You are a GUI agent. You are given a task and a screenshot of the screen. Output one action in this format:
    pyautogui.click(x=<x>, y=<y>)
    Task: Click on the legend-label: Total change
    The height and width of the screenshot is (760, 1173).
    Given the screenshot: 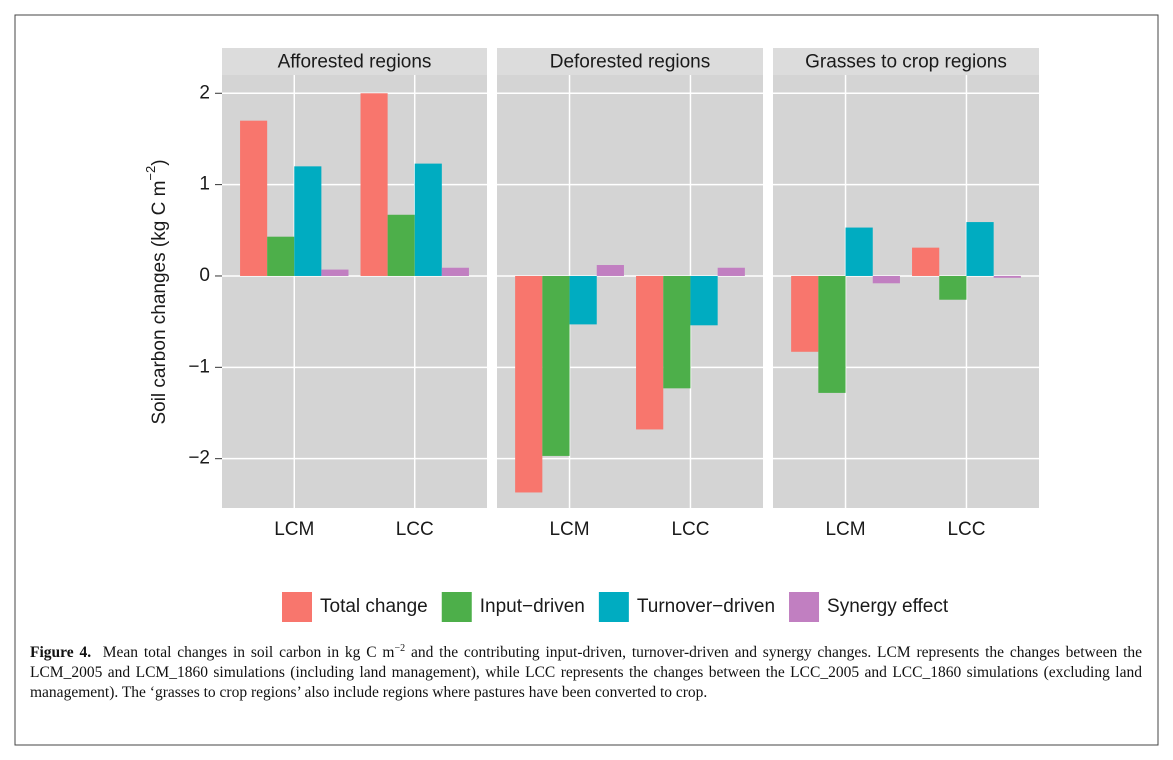 What is the action you would take?
    pyautogui.click(x=374, y=606)
    